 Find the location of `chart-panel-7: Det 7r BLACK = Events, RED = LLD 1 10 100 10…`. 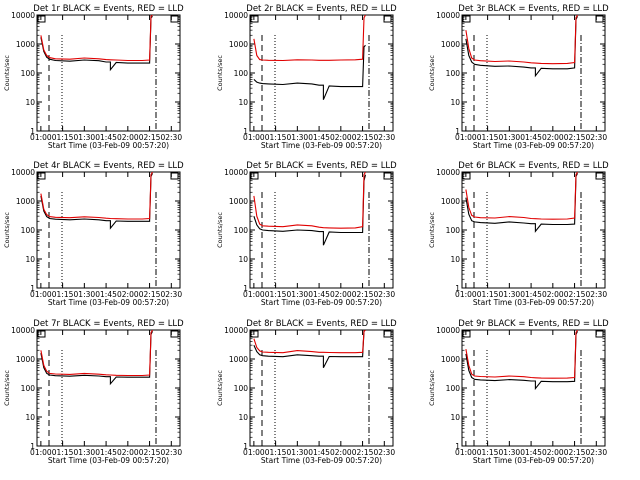

chart-panel-7: Det 7r BLACK = Events, RED = LLD 1 10 100 10… is located at coordinates (93, 392).